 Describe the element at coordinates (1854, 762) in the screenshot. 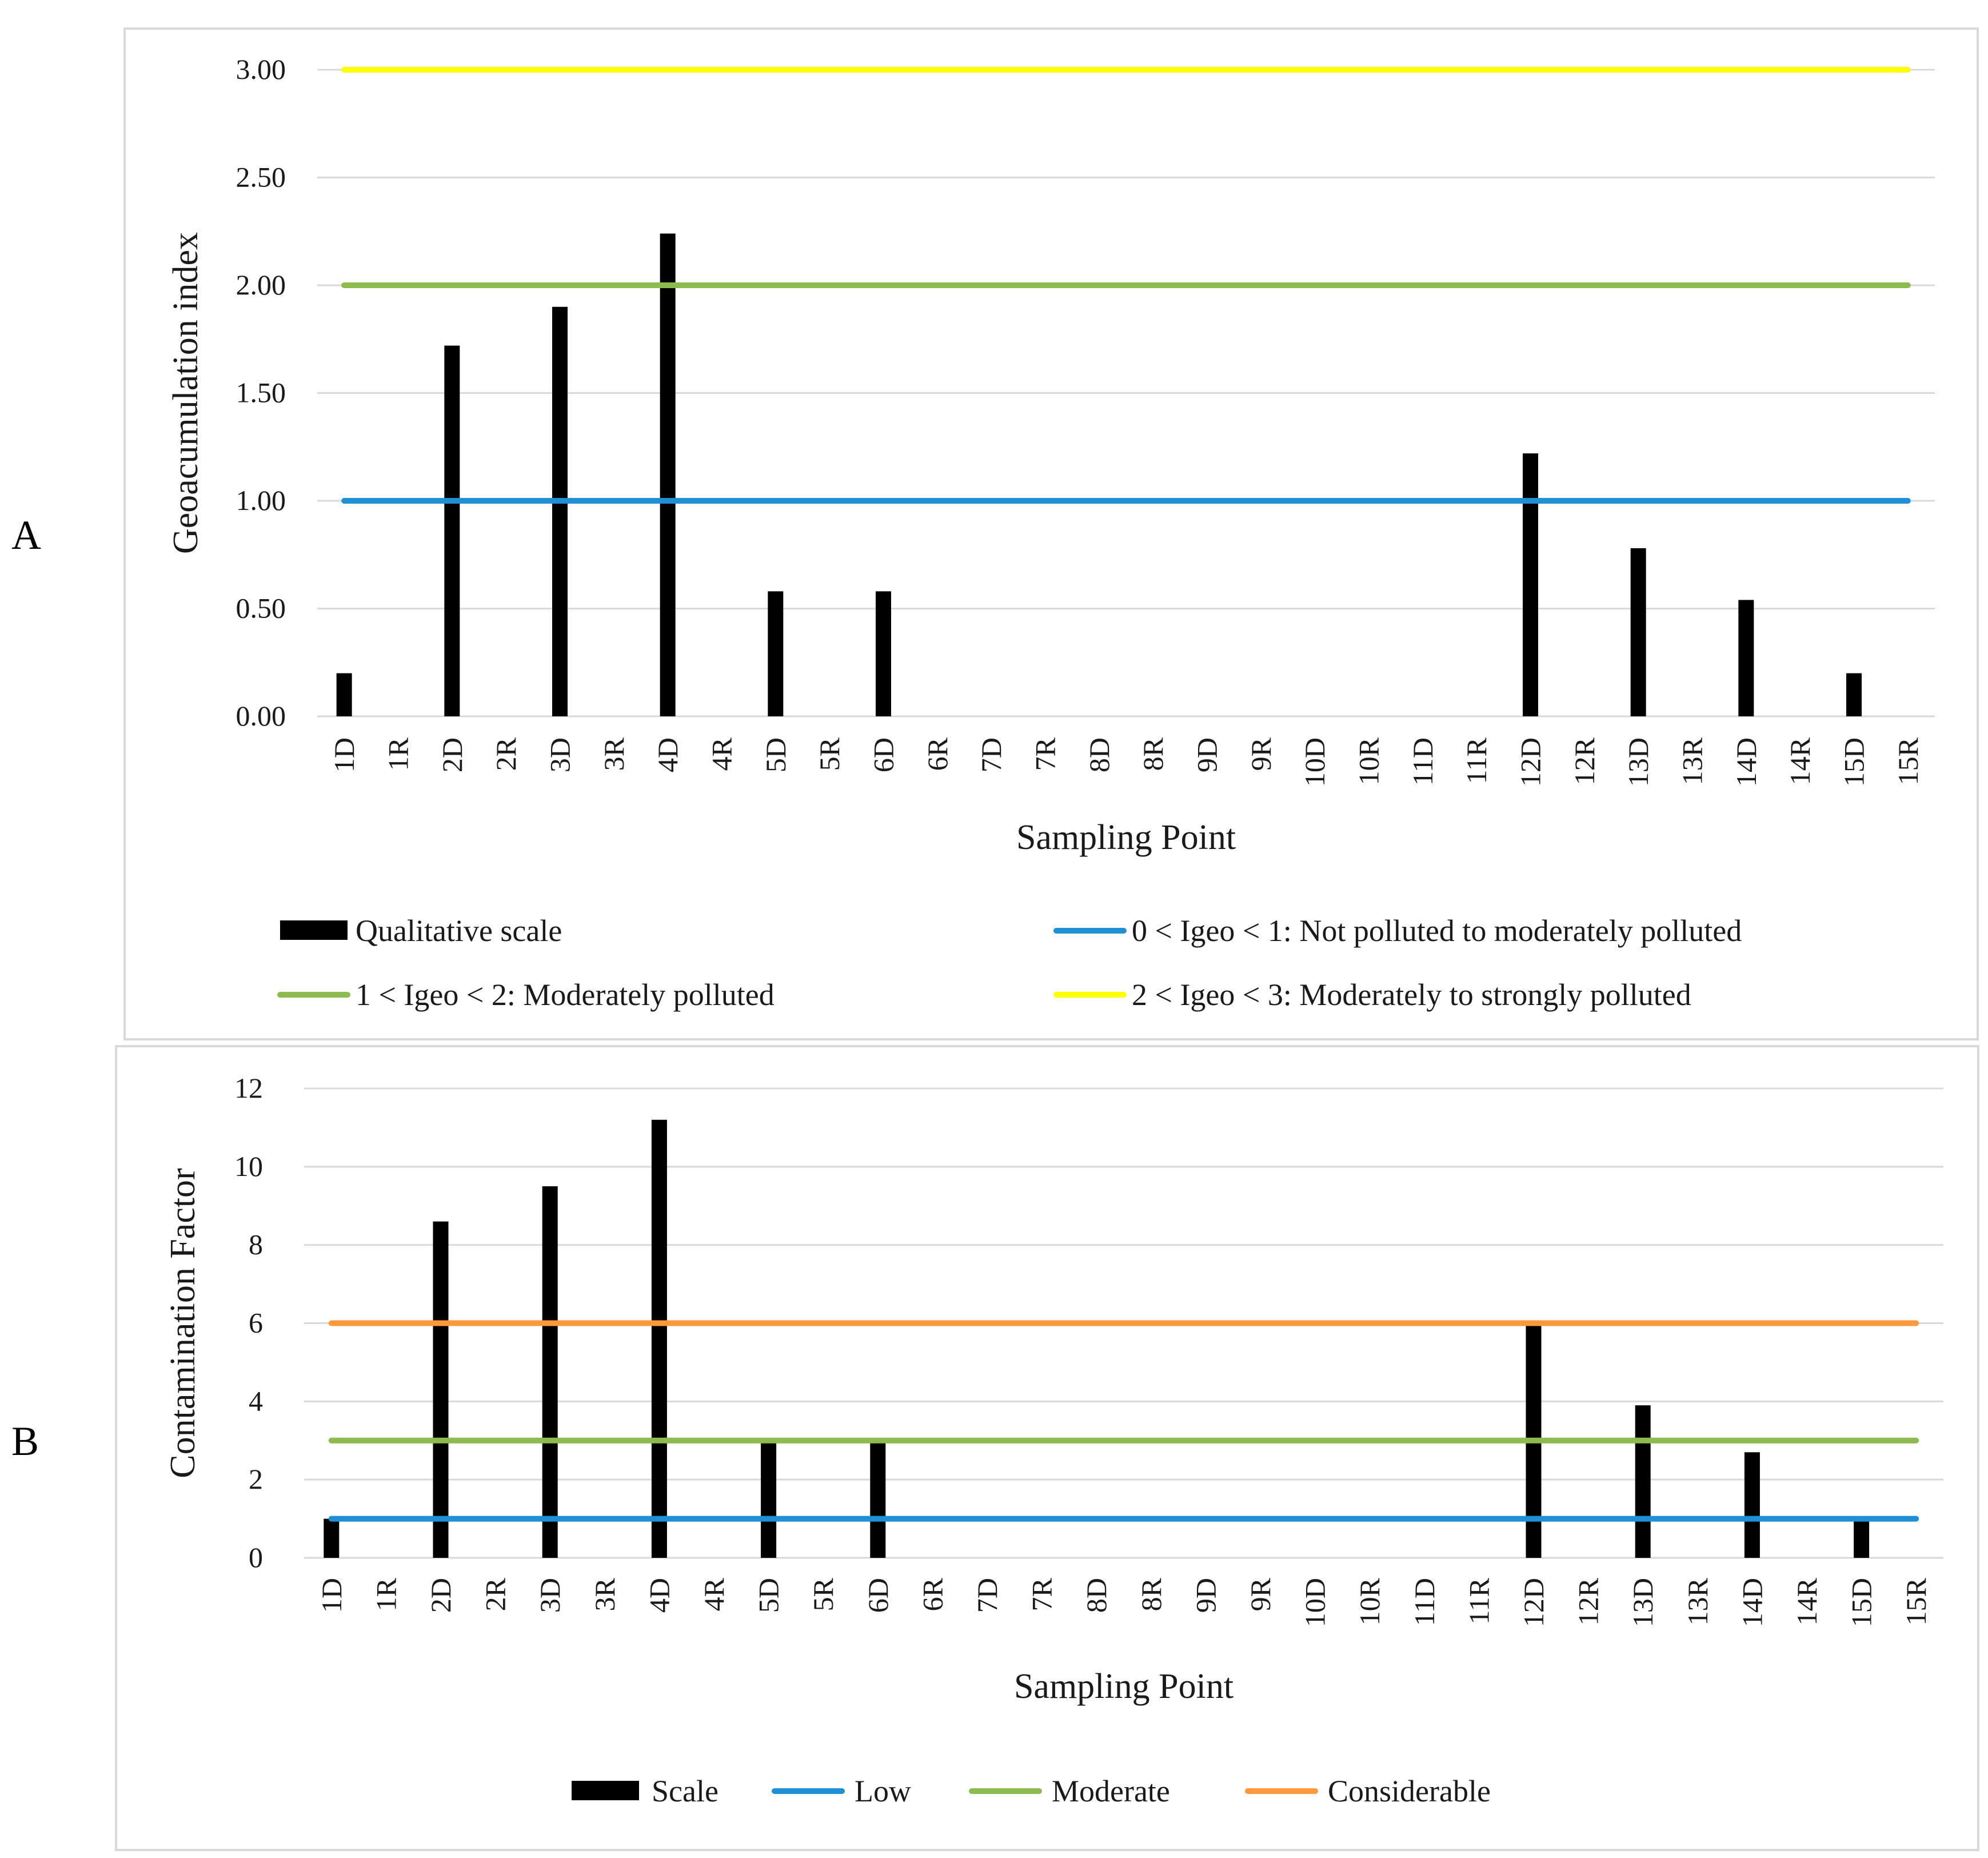

I see `x-tick-label: 15D` at that location.